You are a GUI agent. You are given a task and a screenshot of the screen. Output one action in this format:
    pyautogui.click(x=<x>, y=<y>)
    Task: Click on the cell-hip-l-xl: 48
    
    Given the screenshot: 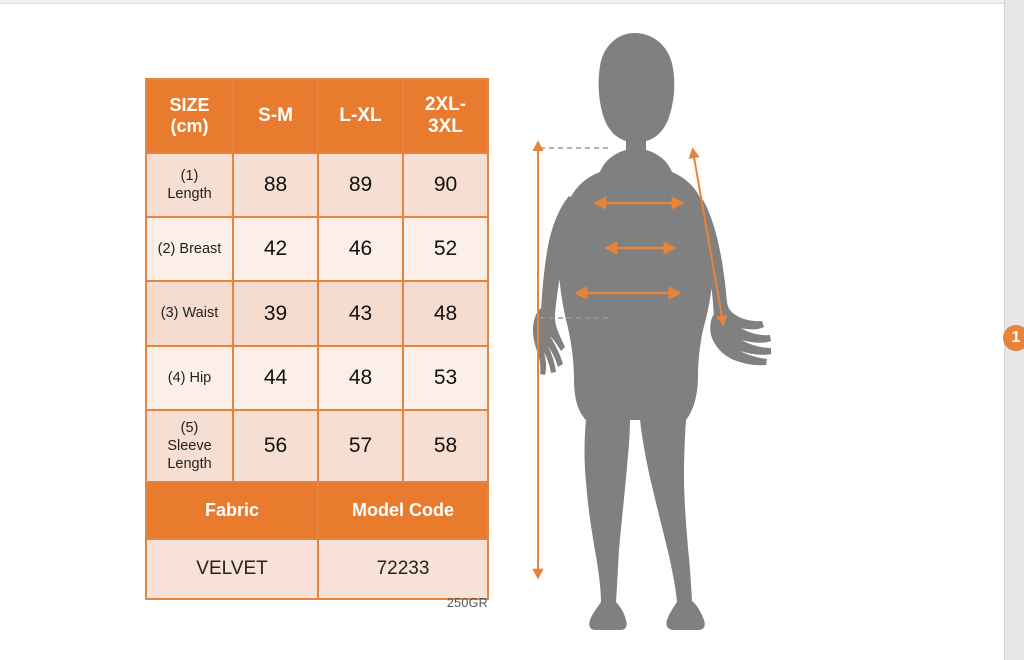 What is the action you would take?
    pyautogui.click(x=360, y=378)
    